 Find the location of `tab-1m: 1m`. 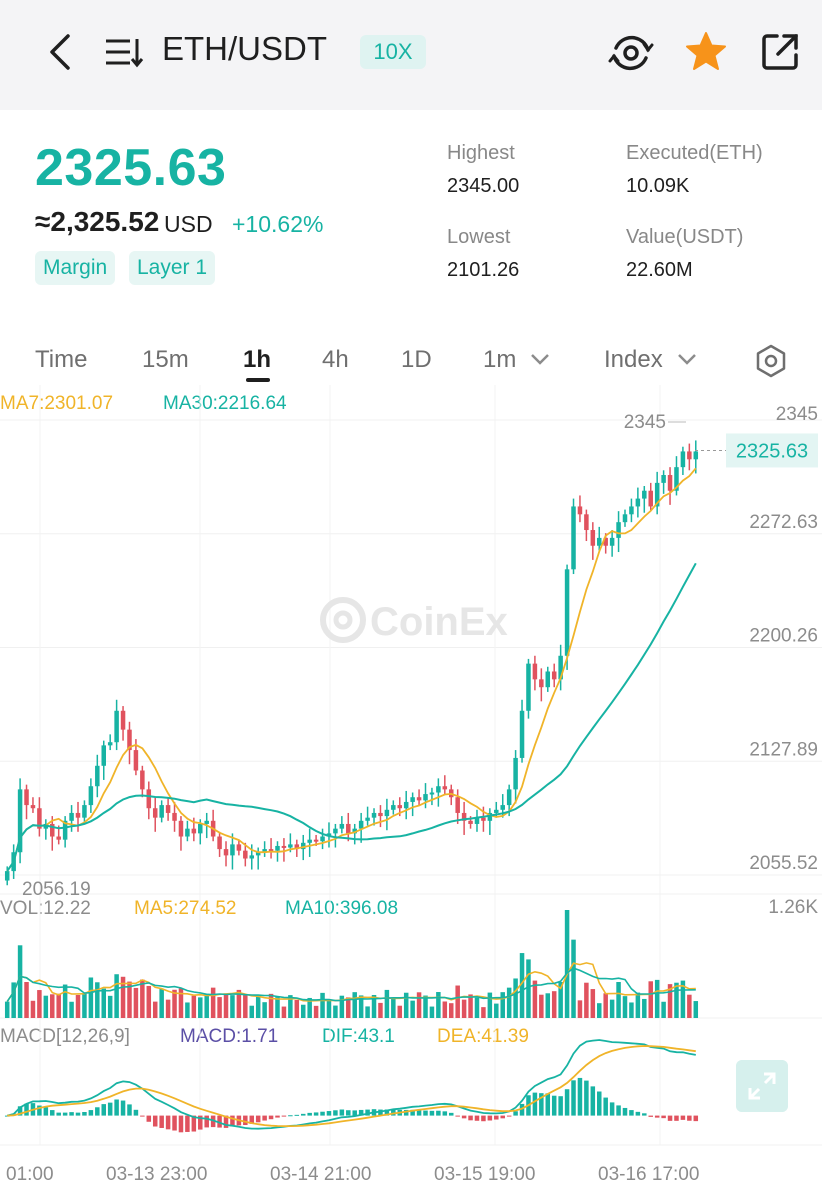

tab-1m: 1m is located at coordinates (500, 359).